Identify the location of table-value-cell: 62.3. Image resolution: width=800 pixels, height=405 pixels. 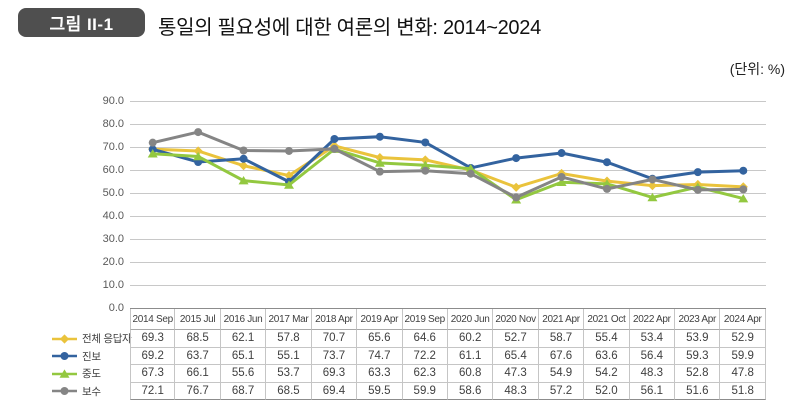
(425, 374).